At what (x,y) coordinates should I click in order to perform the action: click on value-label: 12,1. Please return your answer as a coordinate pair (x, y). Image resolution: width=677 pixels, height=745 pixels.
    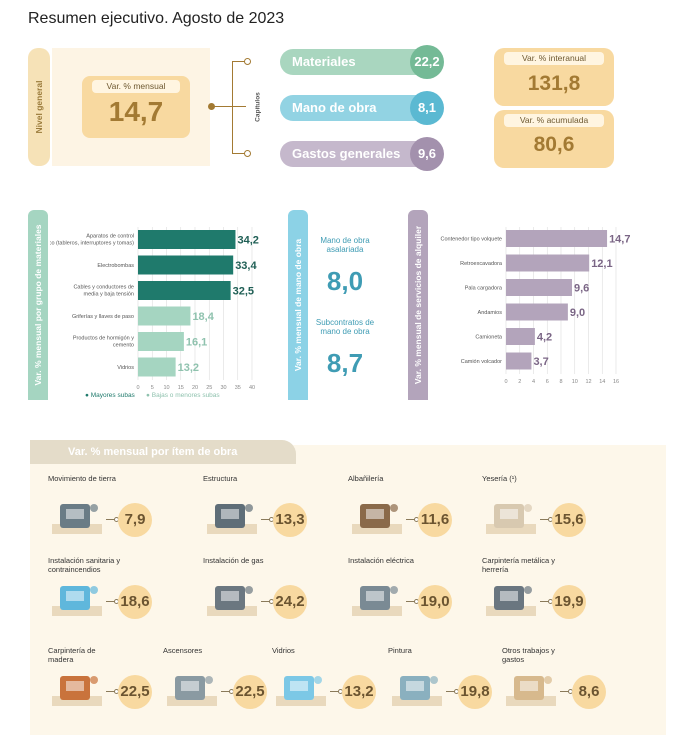
    Looking at the image, I should click on (601, 264).